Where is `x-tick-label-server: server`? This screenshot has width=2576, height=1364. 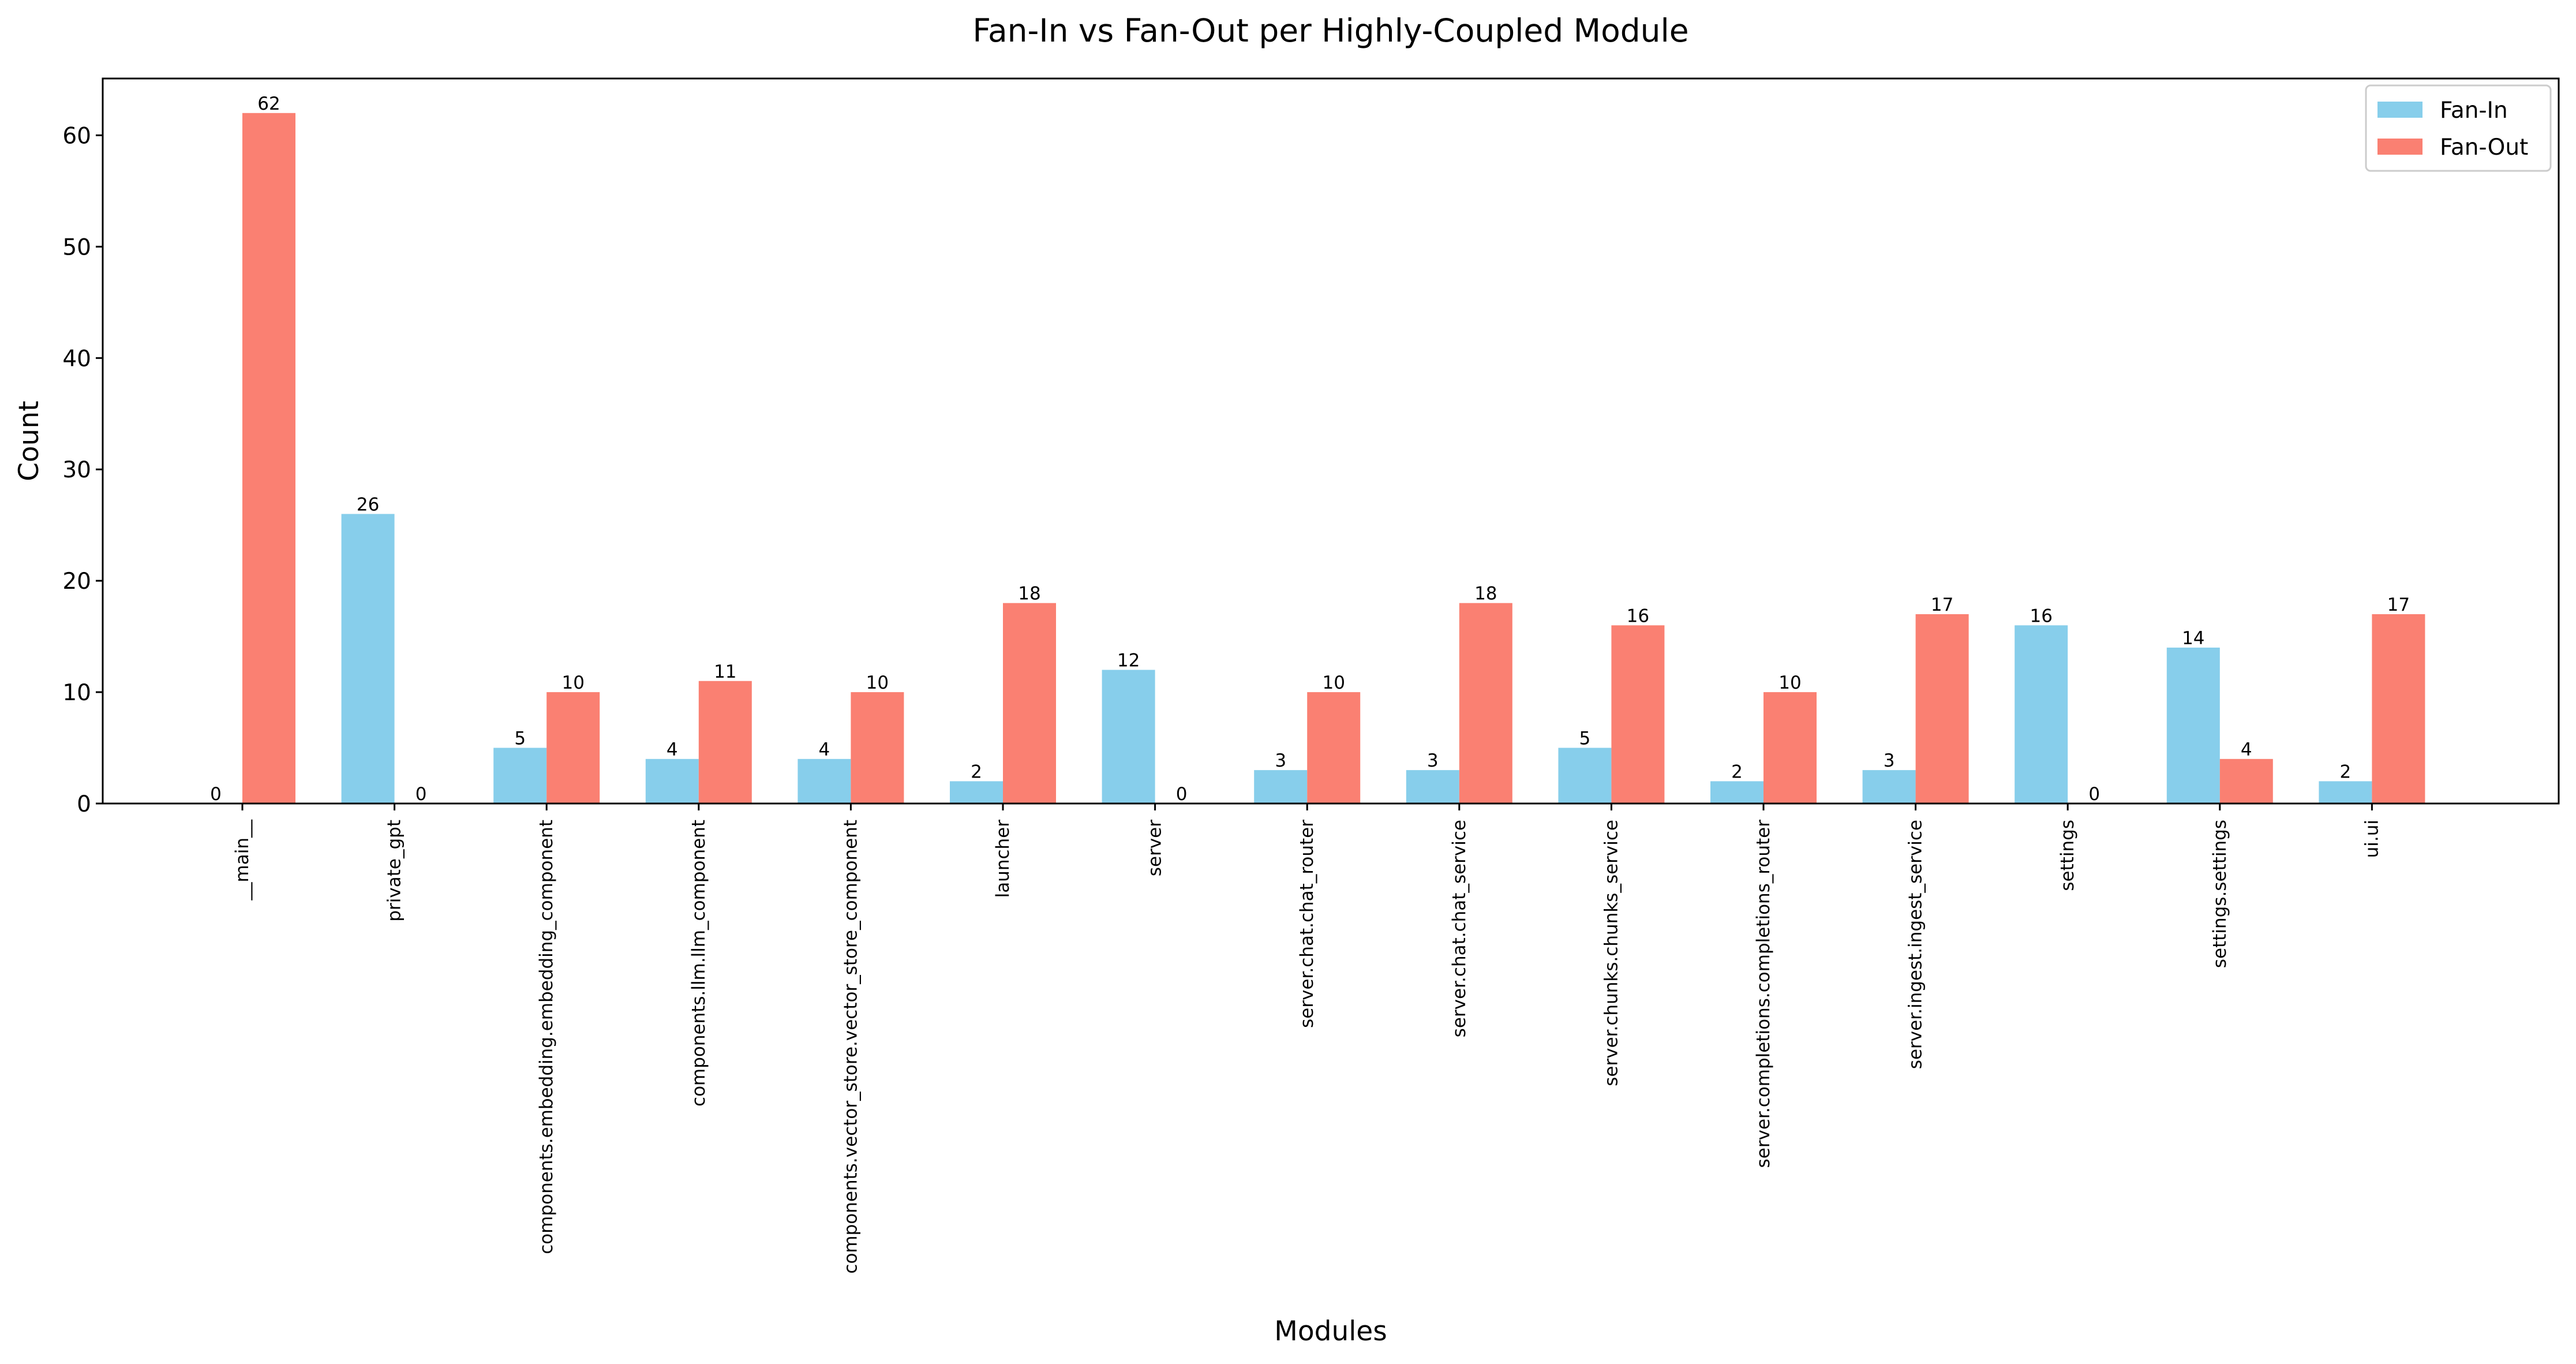
x-tick-label-server: server is located at coordinates (1155, 848).